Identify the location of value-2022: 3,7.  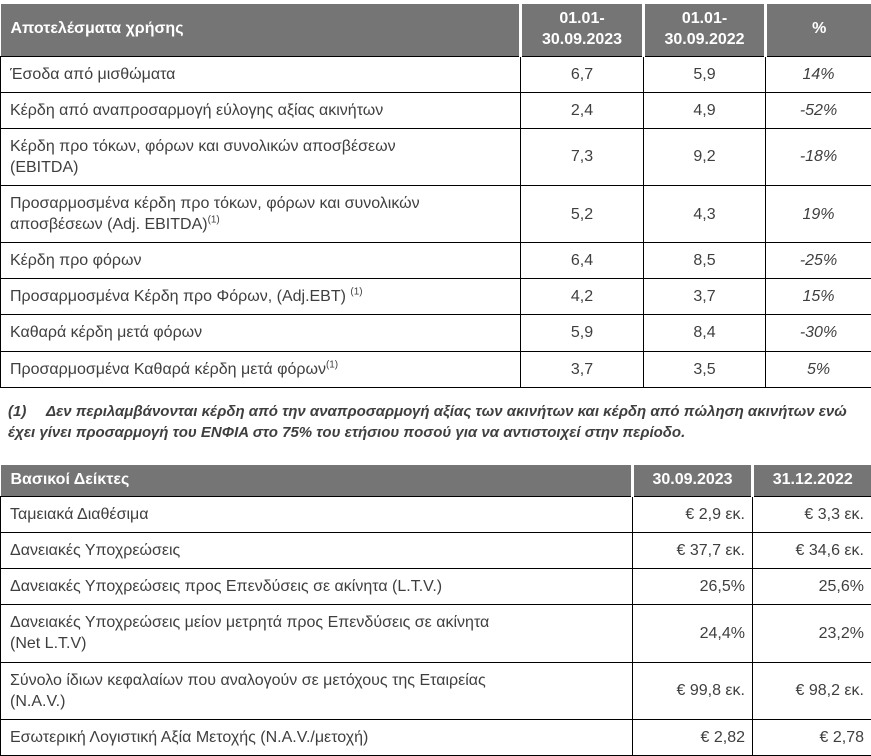
(705, 297).